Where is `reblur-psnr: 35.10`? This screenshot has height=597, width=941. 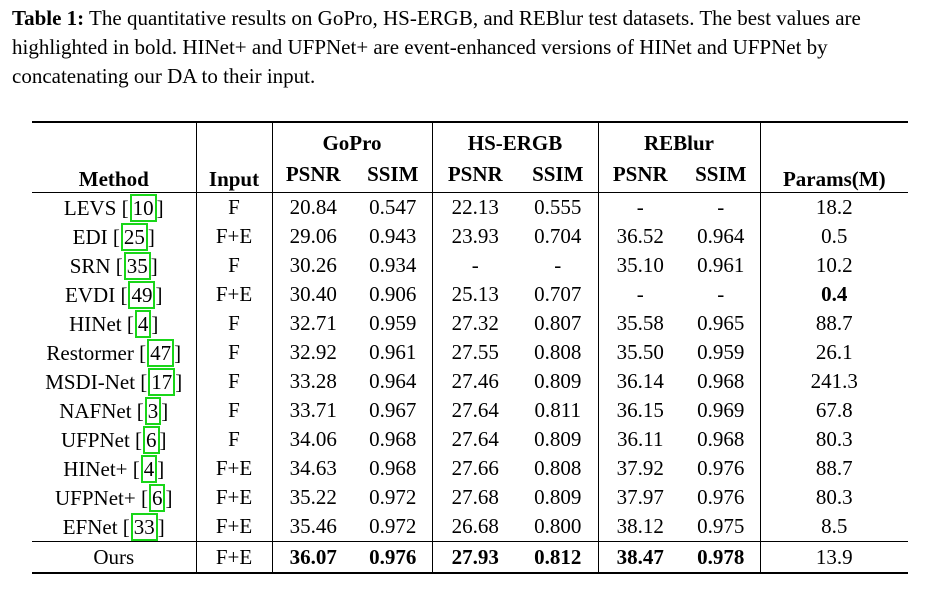 reblur-psnr: 35.10 is located at coordinates (640, 265).